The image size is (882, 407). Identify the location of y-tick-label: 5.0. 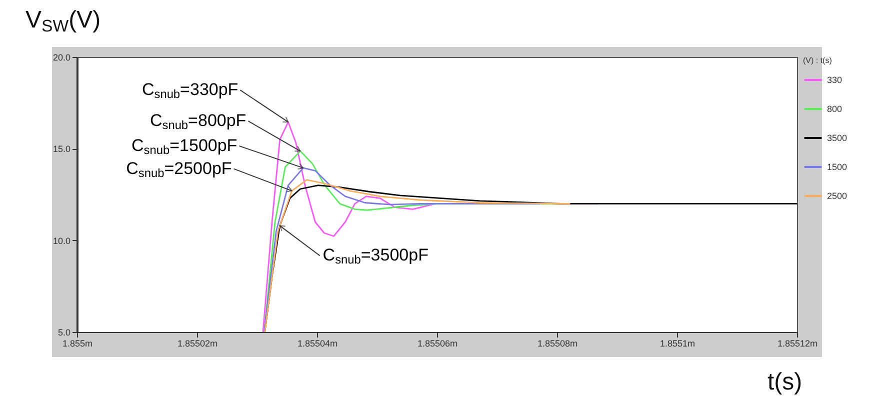
(64, 333).